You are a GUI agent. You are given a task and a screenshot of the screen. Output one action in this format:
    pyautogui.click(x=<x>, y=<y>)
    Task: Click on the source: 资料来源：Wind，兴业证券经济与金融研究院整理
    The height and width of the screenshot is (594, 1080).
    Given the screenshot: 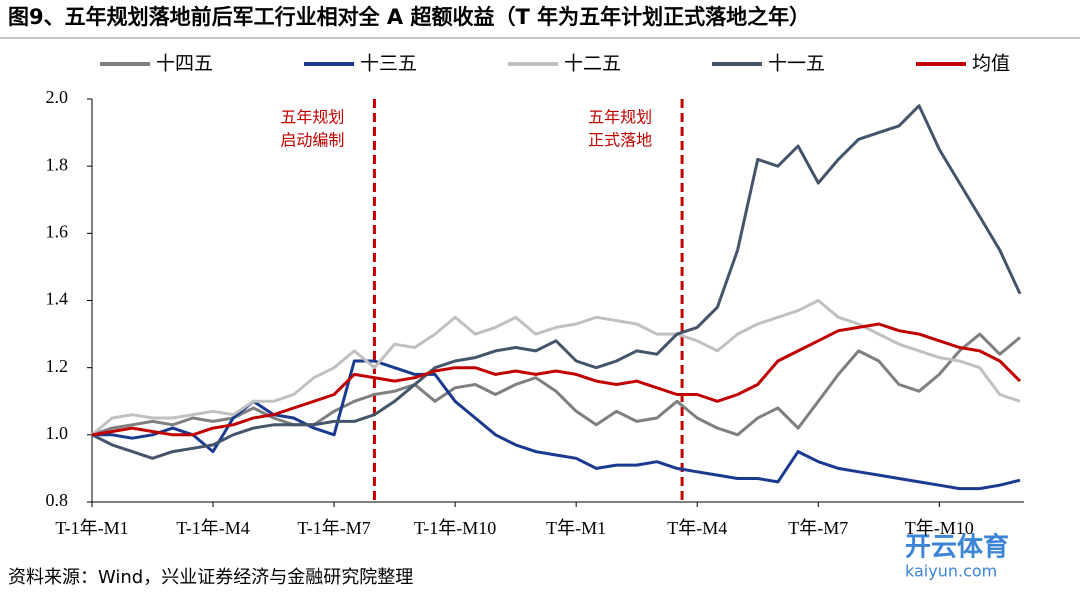 What is the action you would take?
    pyautogui.click(x=210, y=577)
    